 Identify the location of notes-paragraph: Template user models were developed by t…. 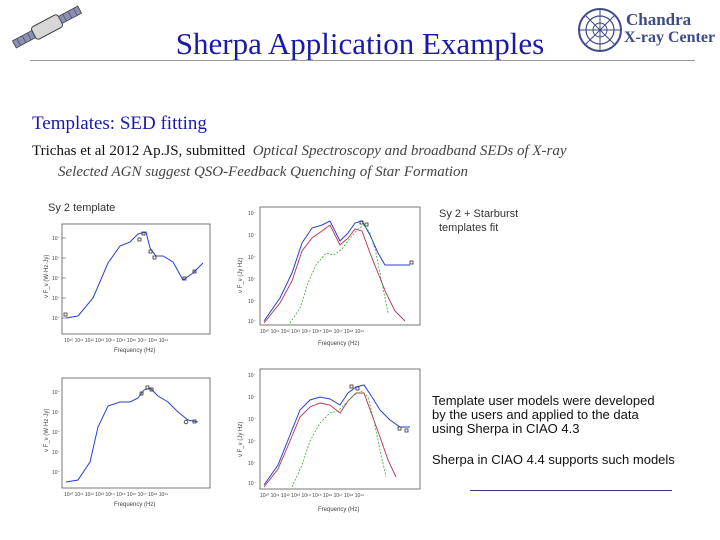
(543, 415).